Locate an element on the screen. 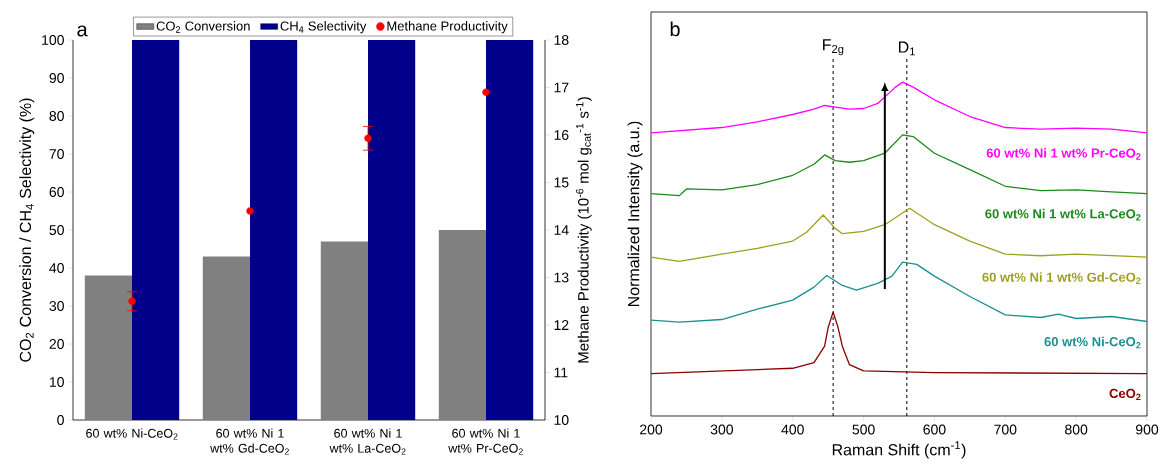 This screenshot has height=474, width=1166. y-tick-label: 50 is located at coordinates (56, 230).